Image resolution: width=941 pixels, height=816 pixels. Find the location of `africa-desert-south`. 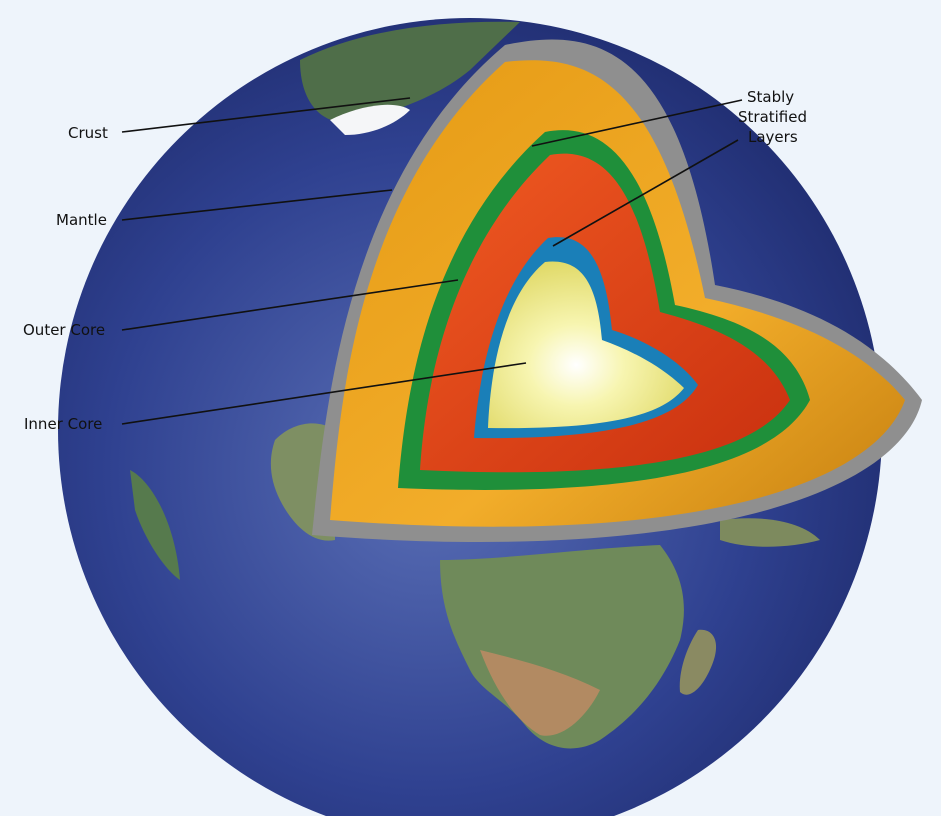

africa-desert-south is located at coordinates (540, 693).